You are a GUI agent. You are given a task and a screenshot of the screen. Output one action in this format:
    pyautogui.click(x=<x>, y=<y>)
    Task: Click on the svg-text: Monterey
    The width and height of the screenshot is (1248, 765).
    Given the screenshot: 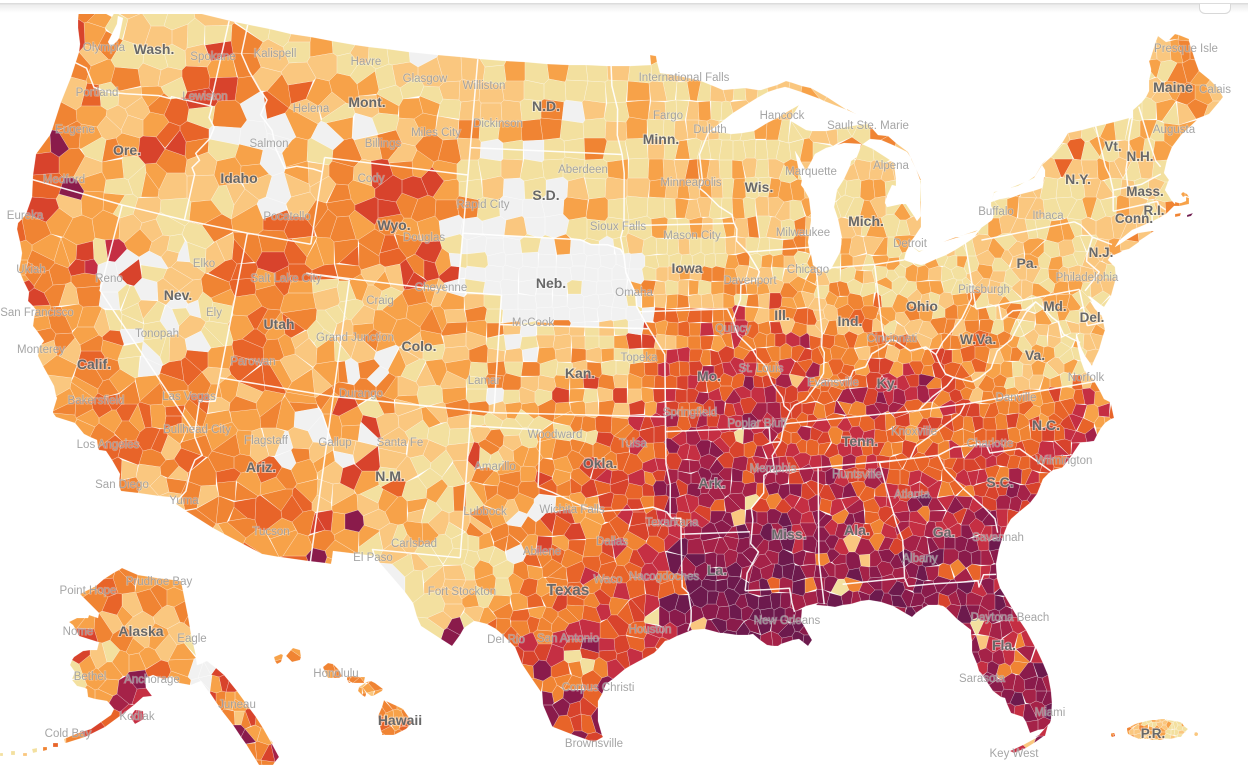 What is the action you would take?
    pyautogui.click(x=41, y=350)
    